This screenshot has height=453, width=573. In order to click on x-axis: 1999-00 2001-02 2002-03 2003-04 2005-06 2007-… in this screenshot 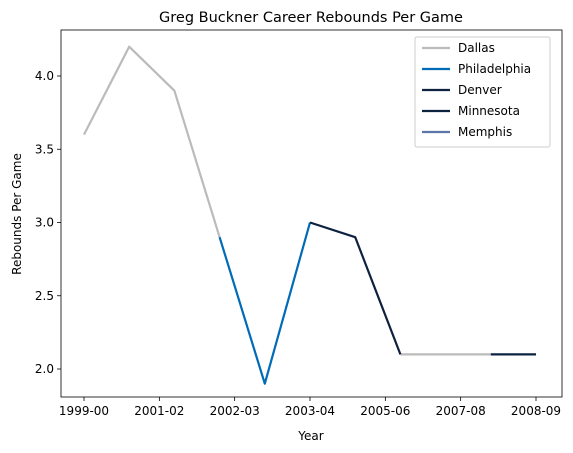, I will do `click(310, 407)`.